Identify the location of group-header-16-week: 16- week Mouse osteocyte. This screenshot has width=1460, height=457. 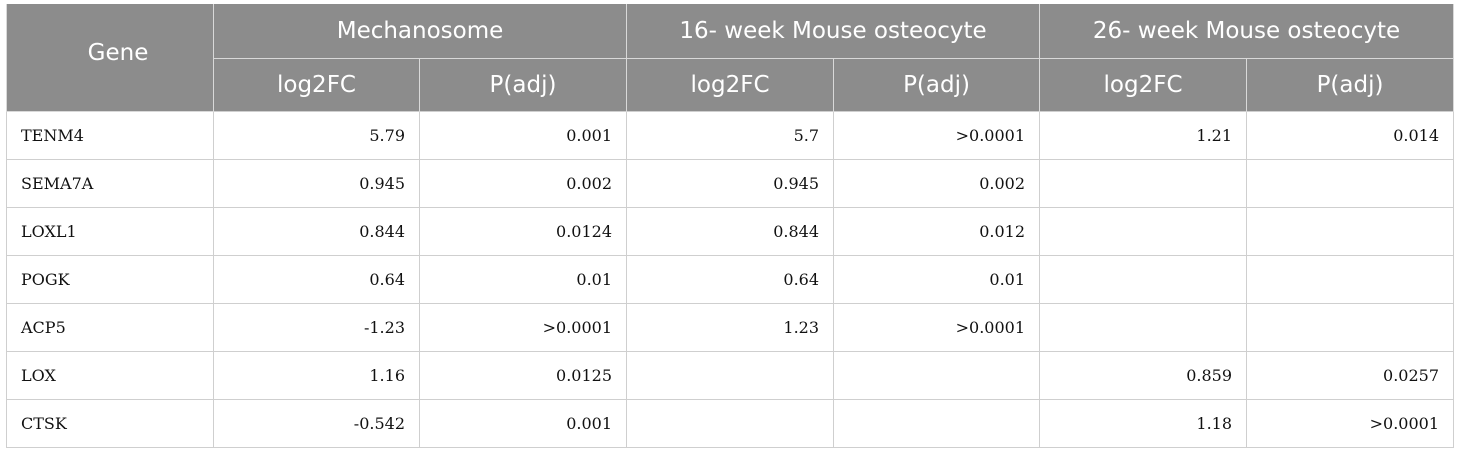
(833, 31).